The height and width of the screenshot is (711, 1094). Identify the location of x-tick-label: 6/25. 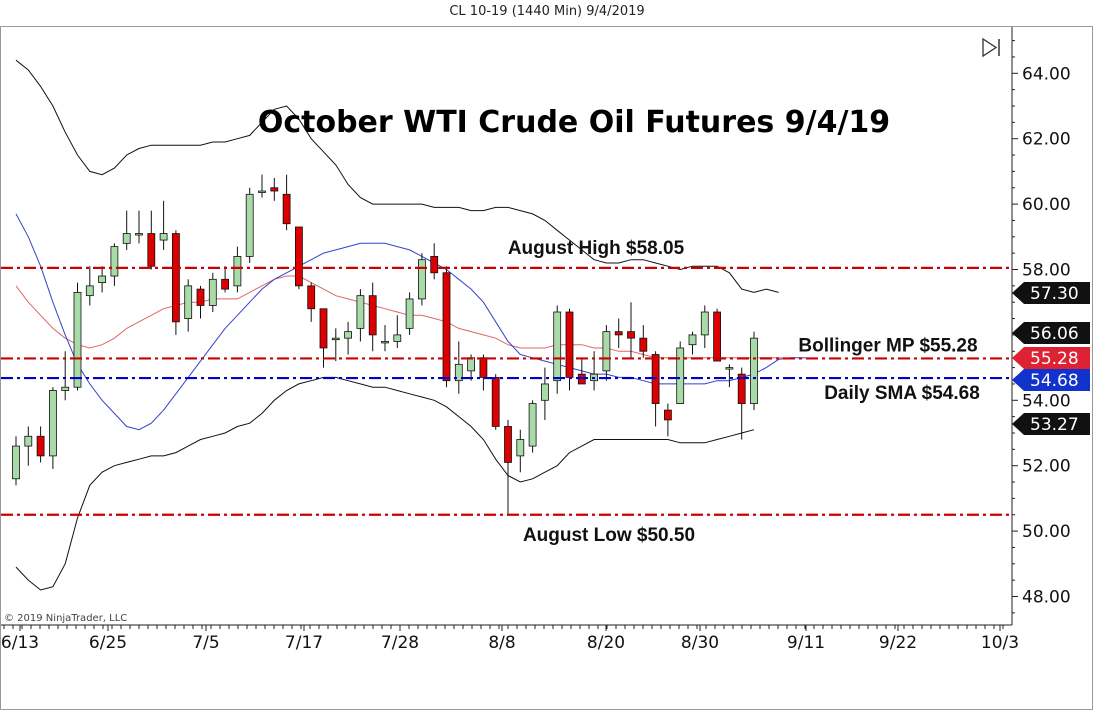
(108, 643).